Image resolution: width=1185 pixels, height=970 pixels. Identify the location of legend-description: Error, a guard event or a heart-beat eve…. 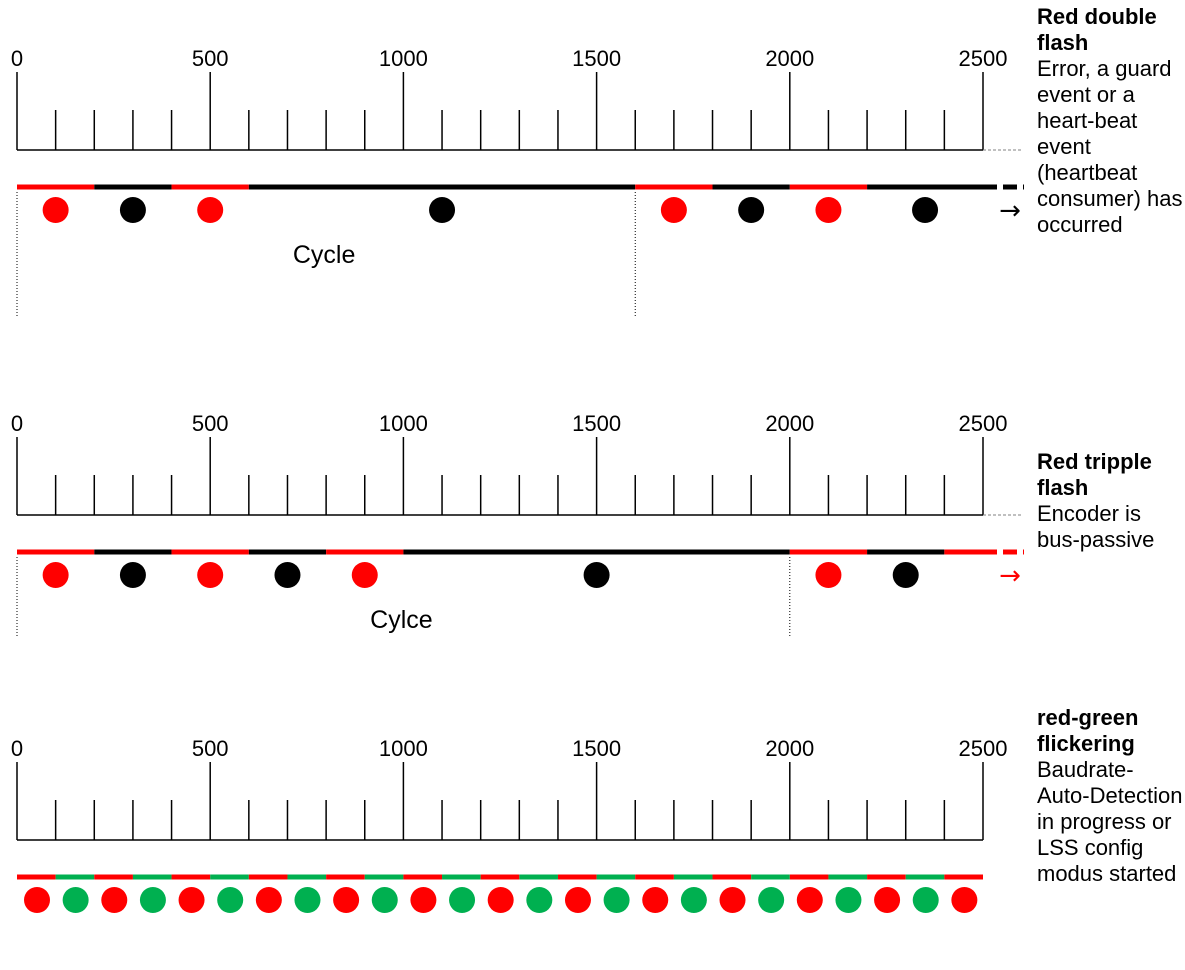
(1110, 146).